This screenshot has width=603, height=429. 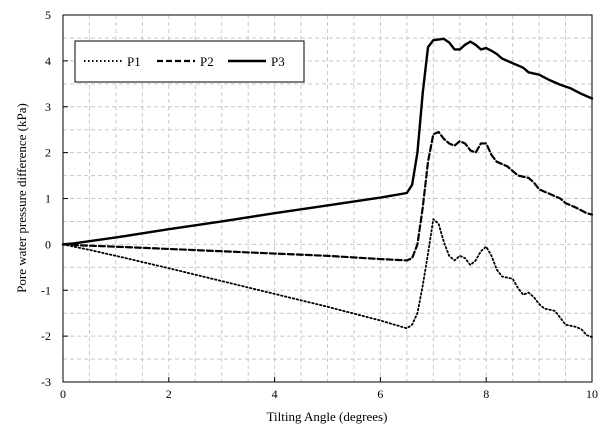 I want to click on legend: P1 P2 P3, so click(x=189, y=61).